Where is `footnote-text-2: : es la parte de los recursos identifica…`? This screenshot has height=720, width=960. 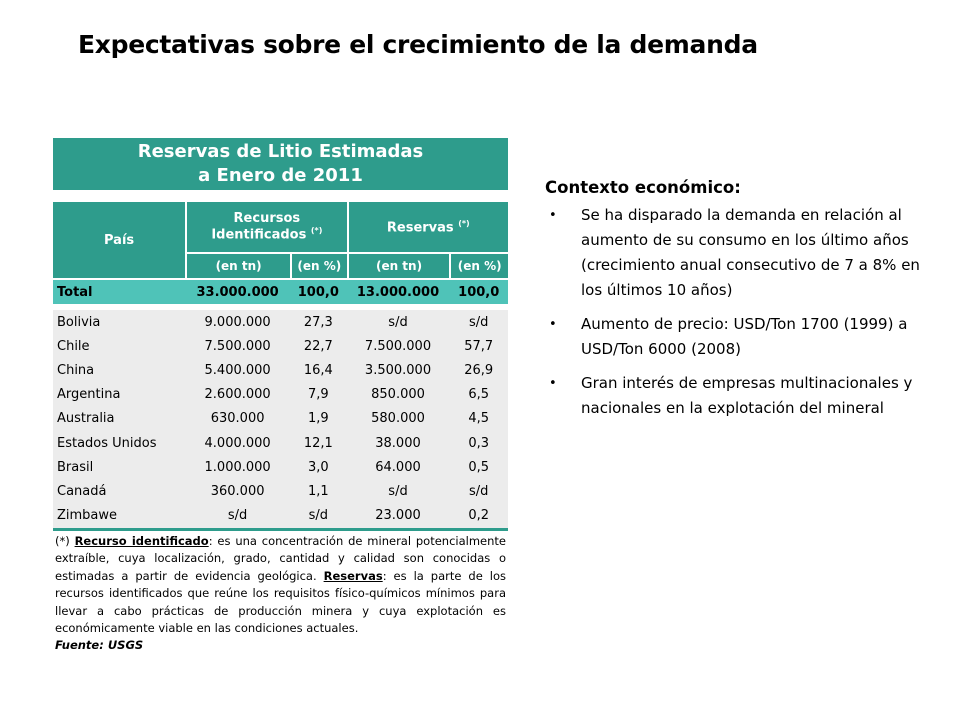
footnote-text-2: : es la parte de los recursos identifica… is located at coordinates (281, 602).